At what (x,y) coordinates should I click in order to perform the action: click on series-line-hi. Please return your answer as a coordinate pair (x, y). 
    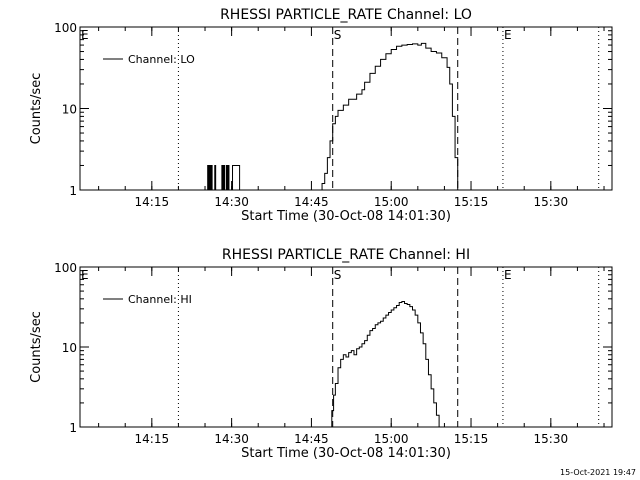
    Looking at the image, I should click on (385, 364).